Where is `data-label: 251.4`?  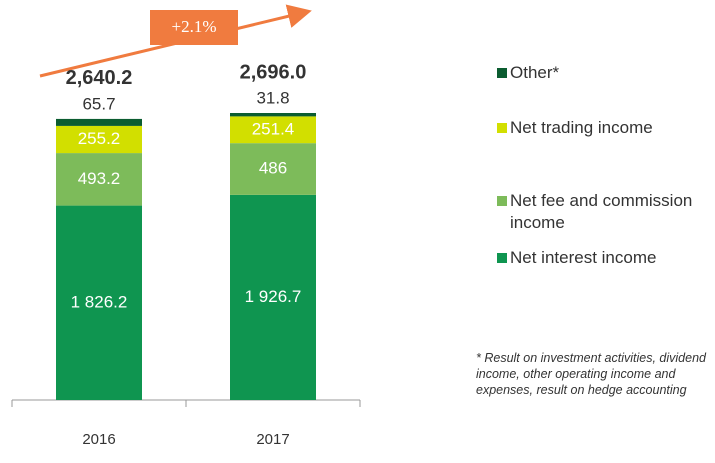
data-label: 251.4 is located at coordinates (273, 128).